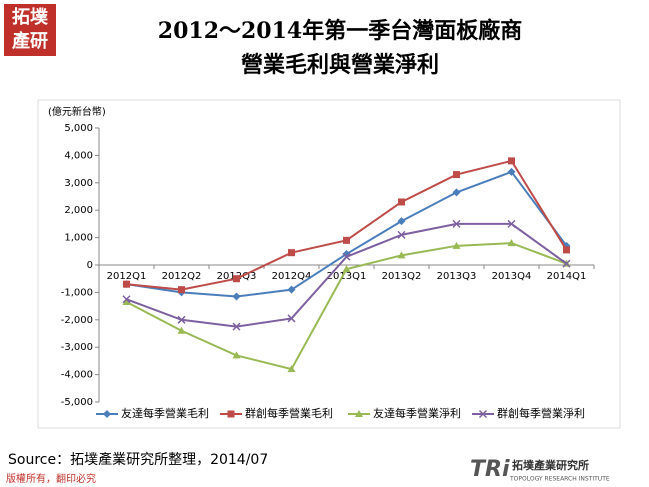 Image resolution: width=649 pixels, height=487 pixels. Describe the element at coordinates (457, 276) in the screenshot. I see `x-tick-label: 2013Q3` at that location.